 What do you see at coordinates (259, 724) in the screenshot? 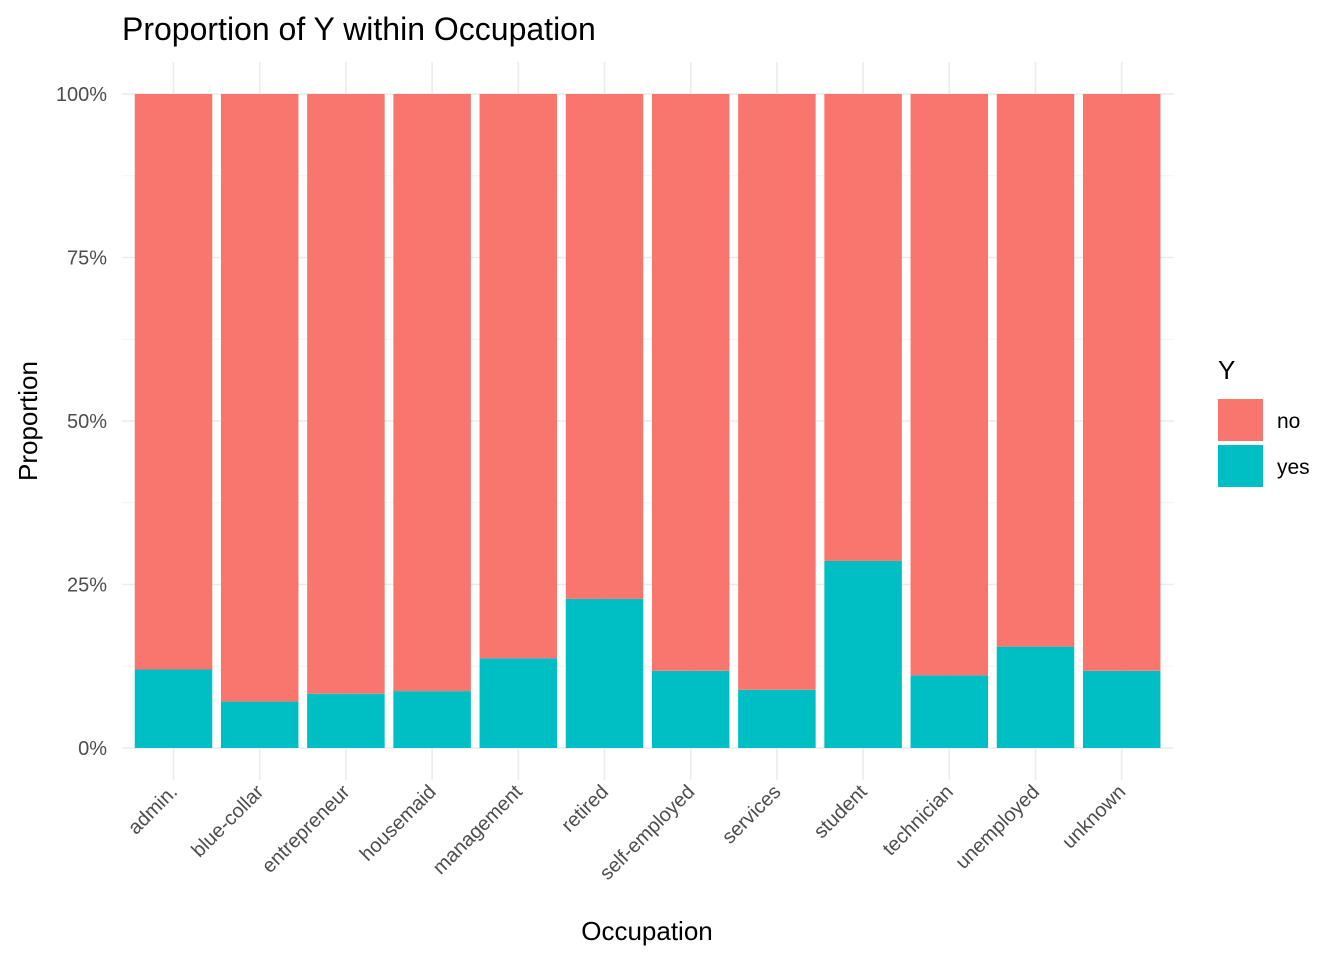
I see `bar-yes-blue-collar` at bounding box center [259, 724].